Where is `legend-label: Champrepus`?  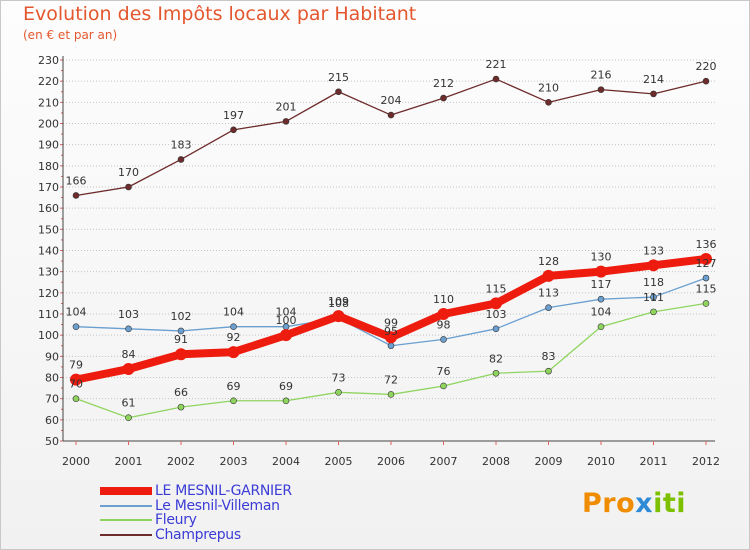
legend-label: Champrepus is located at coordinates (198, 534).